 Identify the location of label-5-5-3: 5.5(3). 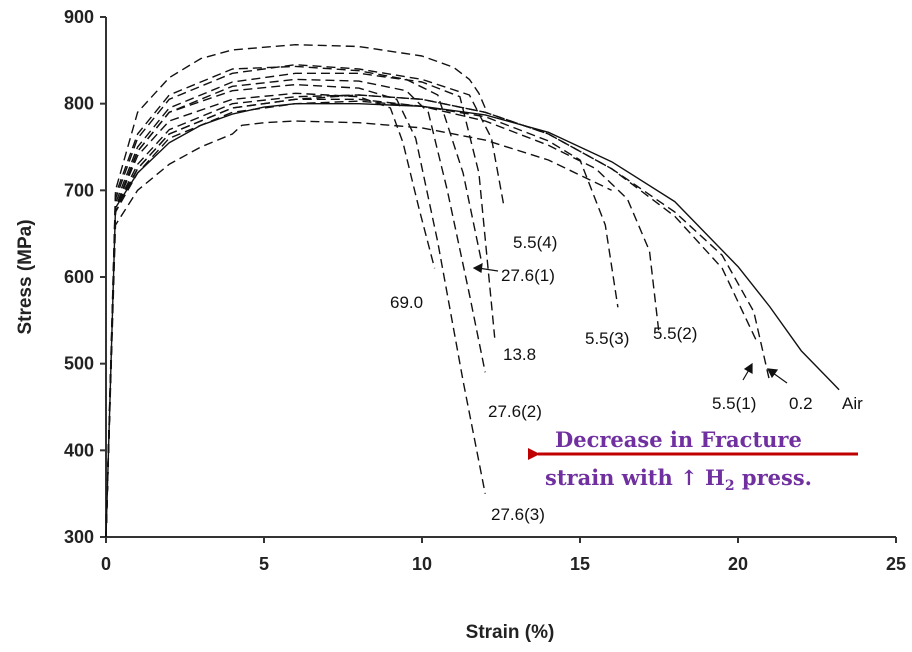
(607, 338).